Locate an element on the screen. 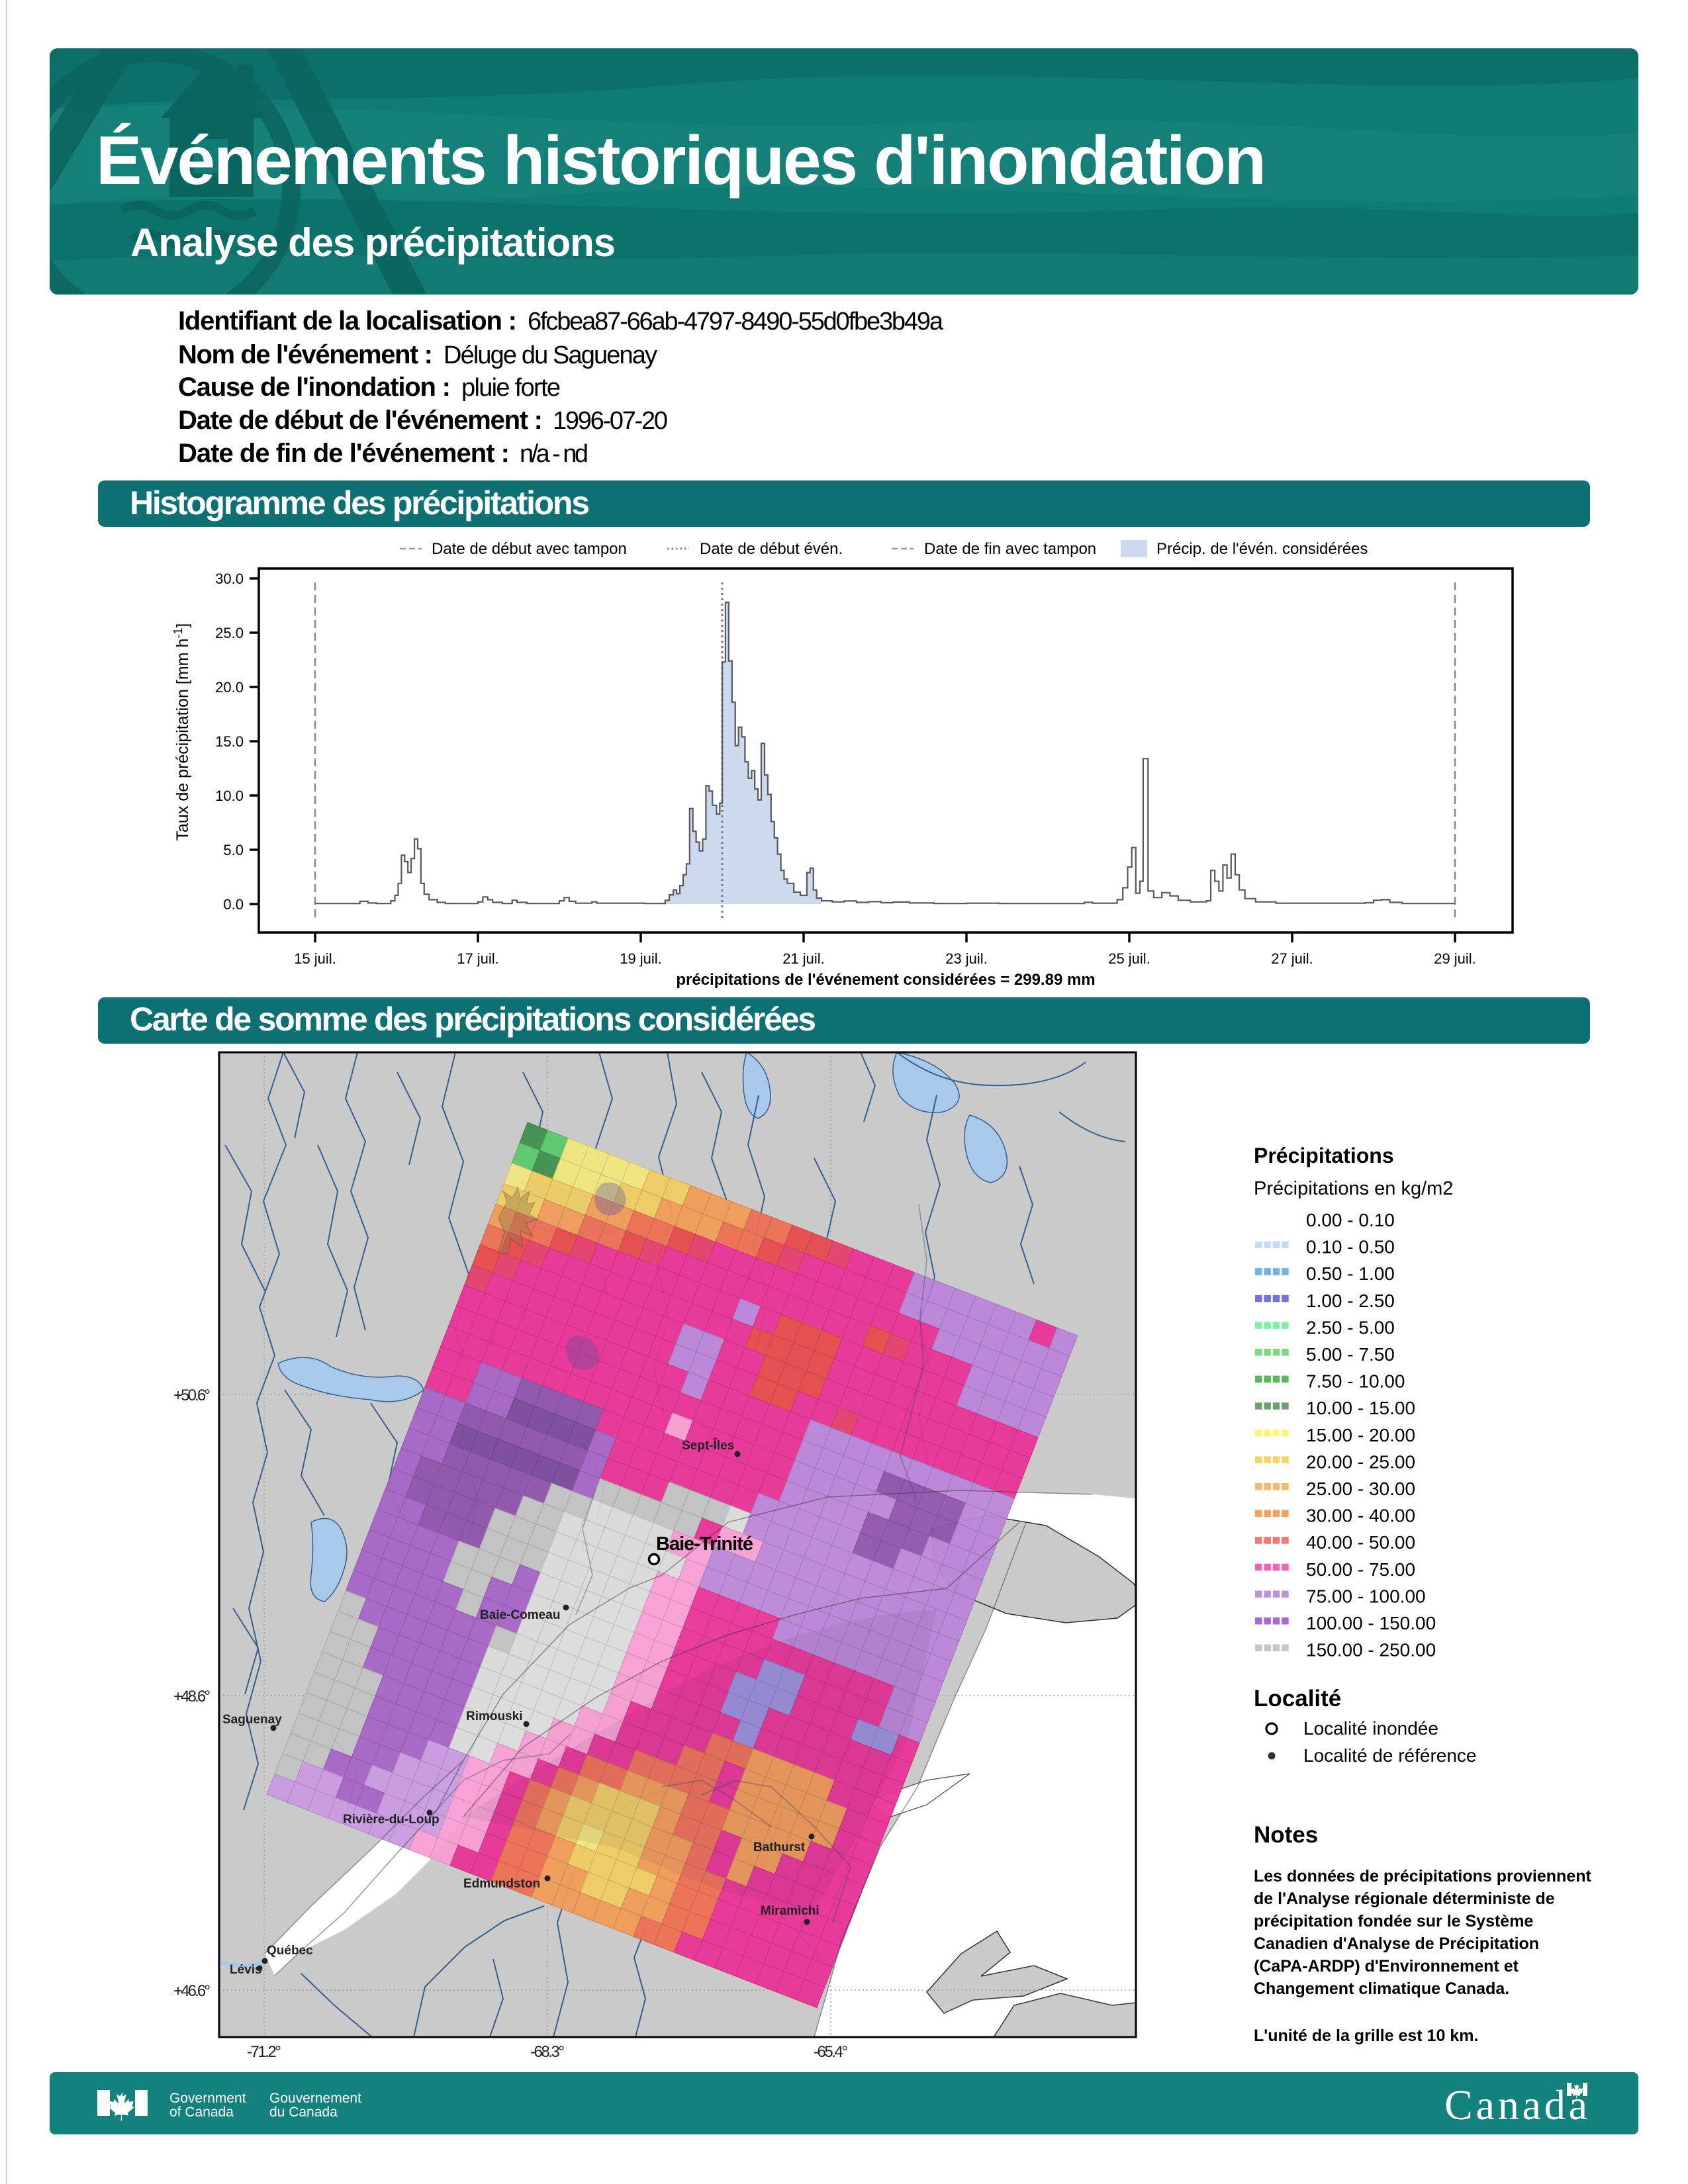 The width and height of the screenshot is (1688, 2184). svg-text: 2.50 - 5.00 is located at coordinates (1350, 1327).